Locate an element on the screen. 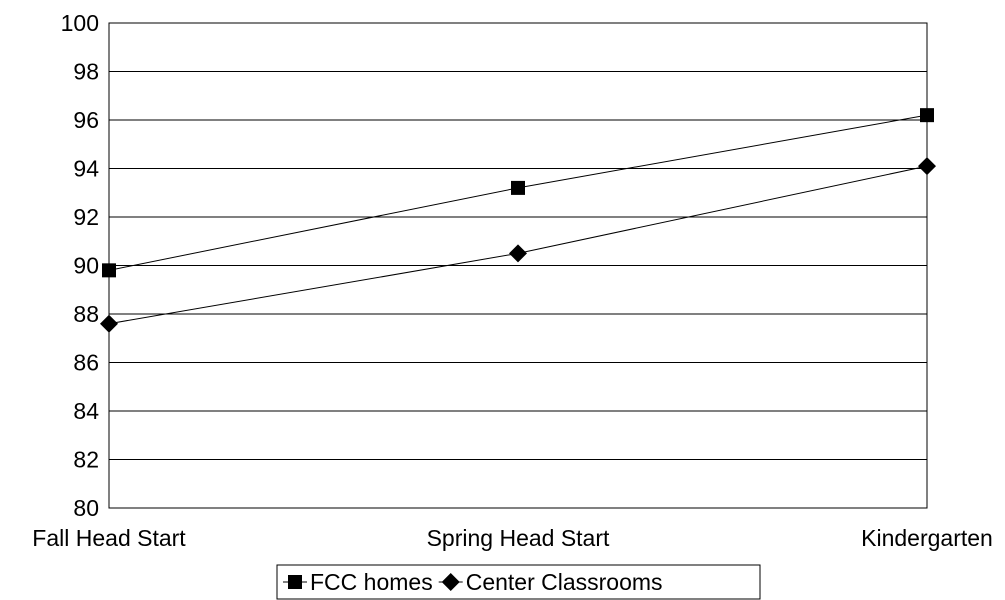 This screenshot has height=600, width=1005. y-tick-label: 84 is located at coordinates (86, 411).